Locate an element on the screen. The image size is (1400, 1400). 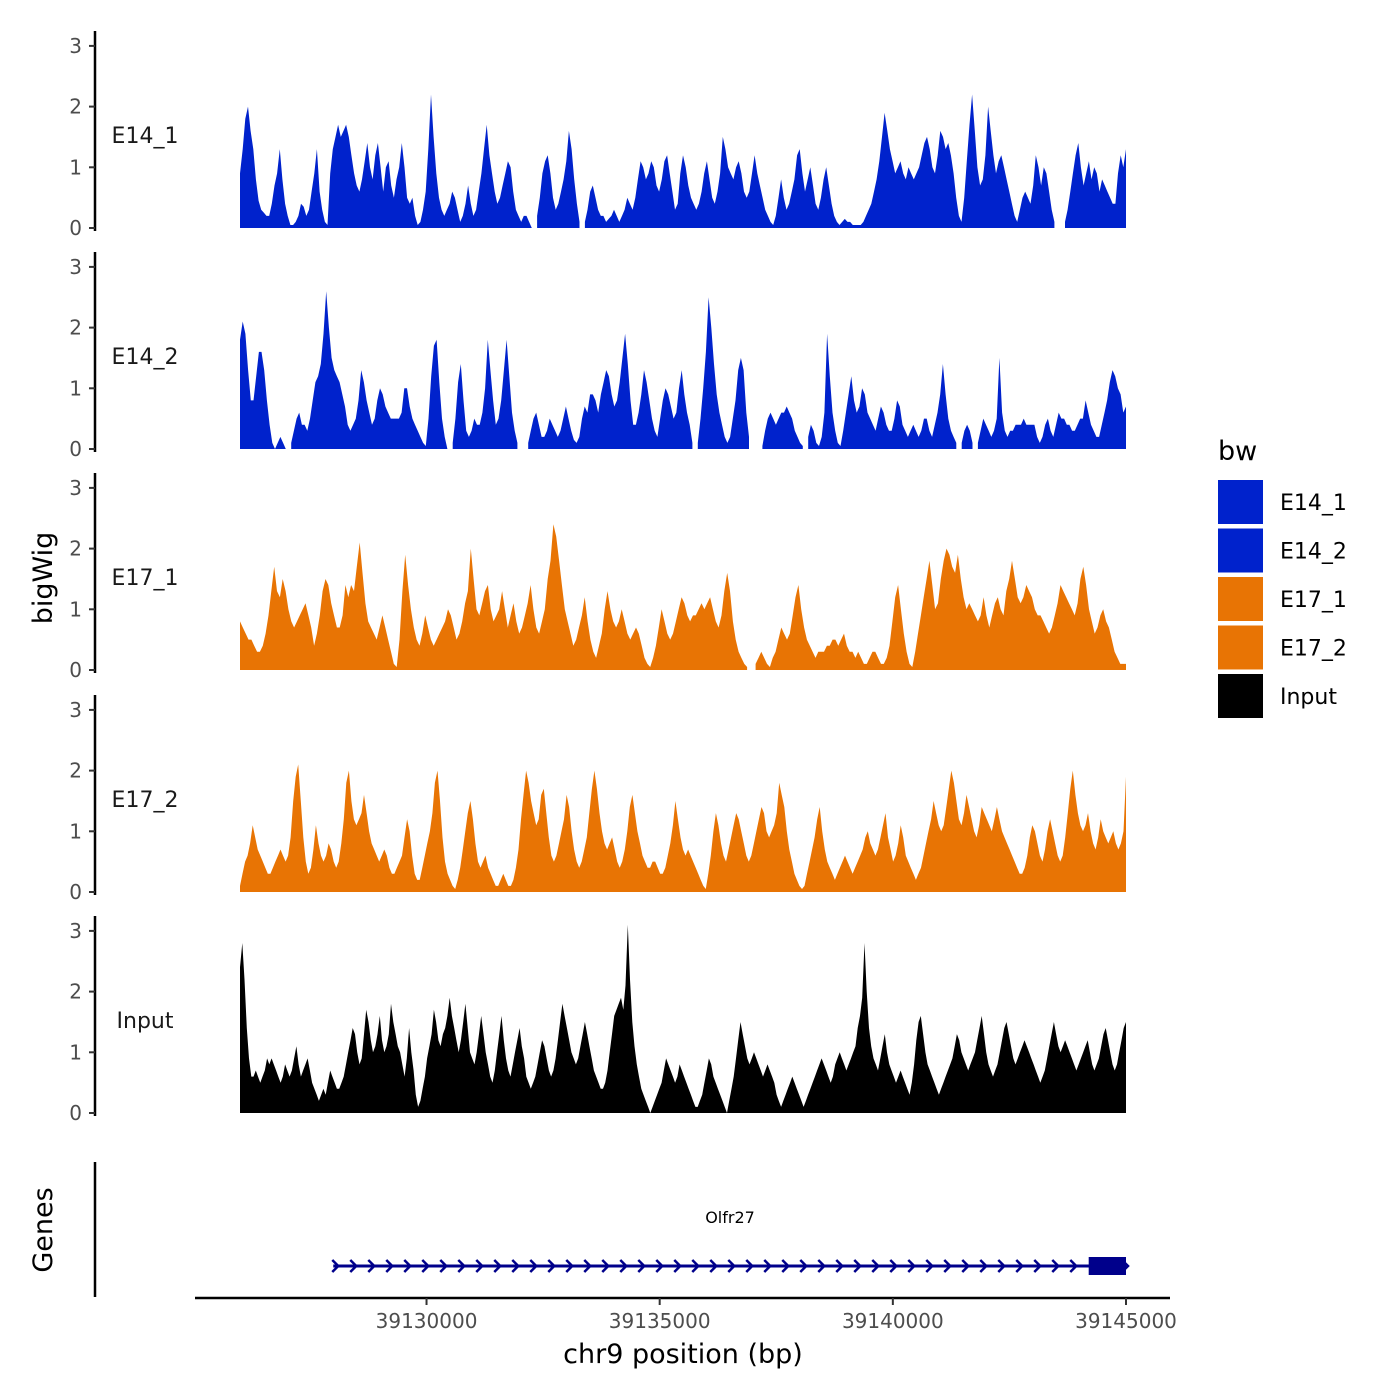
track-label: Input is located at coordinates (145, 1021).